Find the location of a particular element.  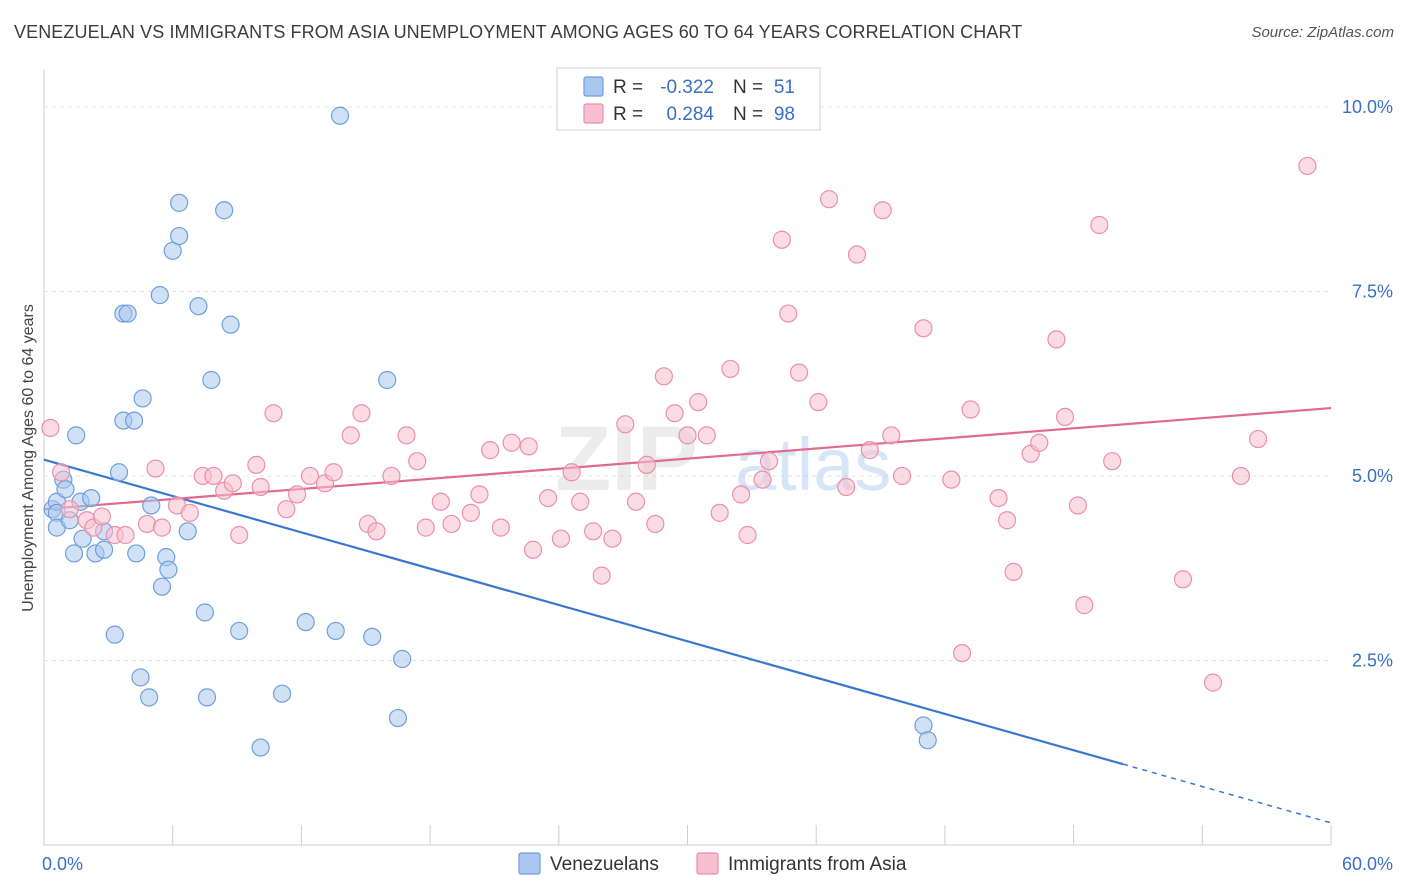

source-credit: Source: ZipAtlas.com is located at coordinates (1322, 32).